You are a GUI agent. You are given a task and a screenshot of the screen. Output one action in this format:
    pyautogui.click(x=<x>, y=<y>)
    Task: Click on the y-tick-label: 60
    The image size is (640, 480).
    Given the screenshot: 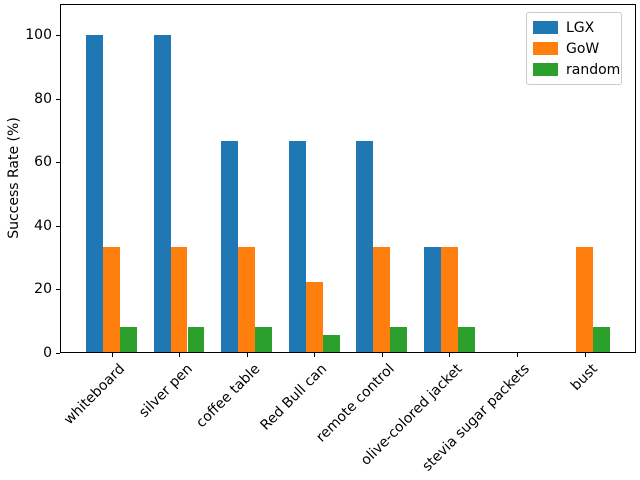 What is the action you would take?
    pyautogui.click(x=43, y=162)
    